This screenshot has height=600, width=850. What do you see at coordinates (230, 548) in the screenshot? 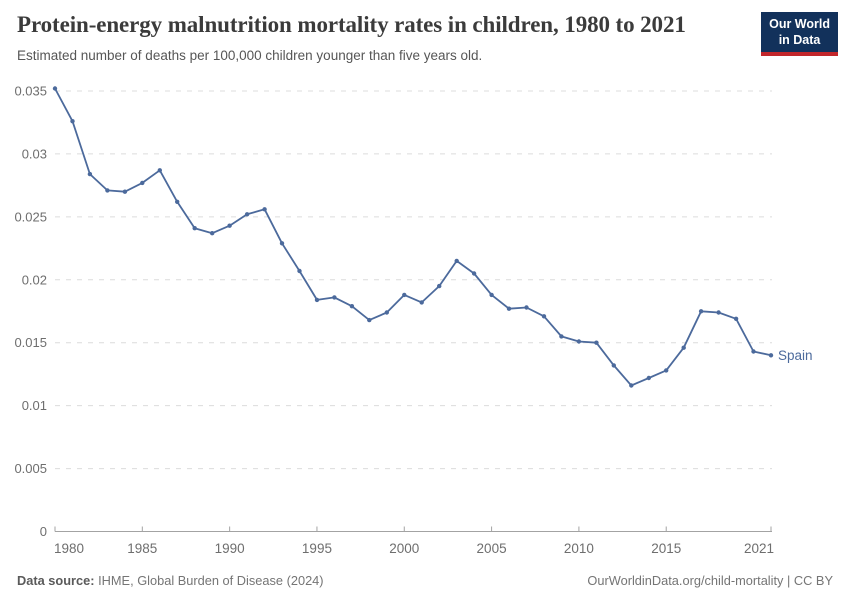
I see `x-tick-label: 1990` at bounding box center [230, 548].